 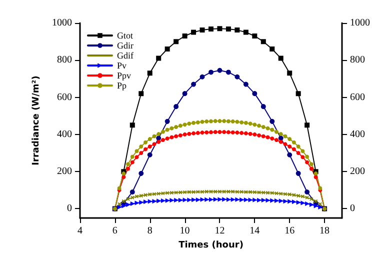 I want to click on legend-label: Gdif, so click(x=125, y=55).